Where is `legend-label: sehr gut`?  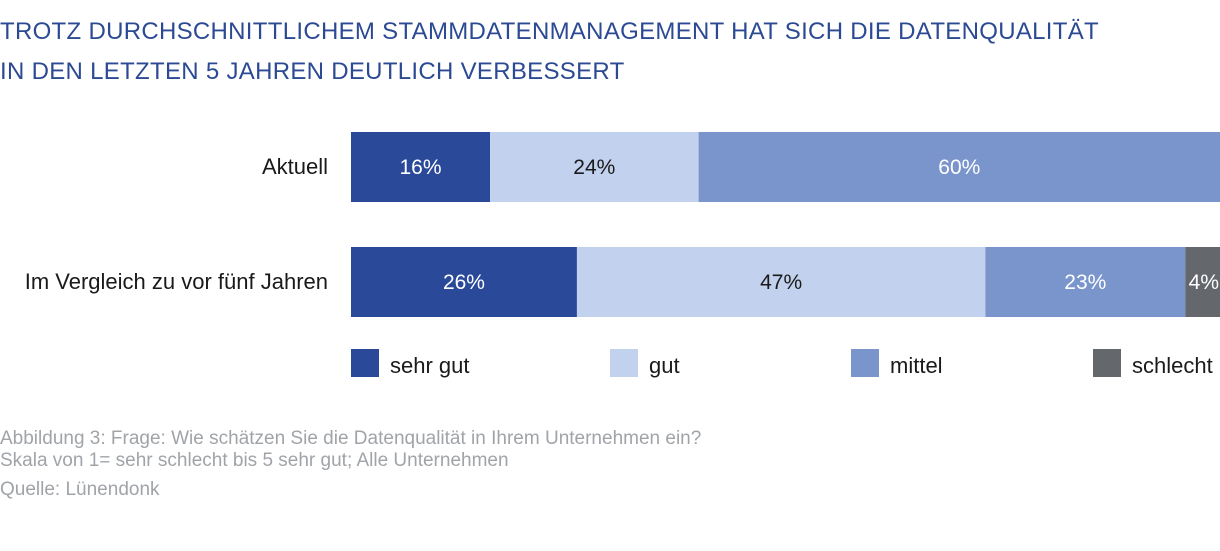
legend-label: sehr gut is located at coordinates (430, 365).